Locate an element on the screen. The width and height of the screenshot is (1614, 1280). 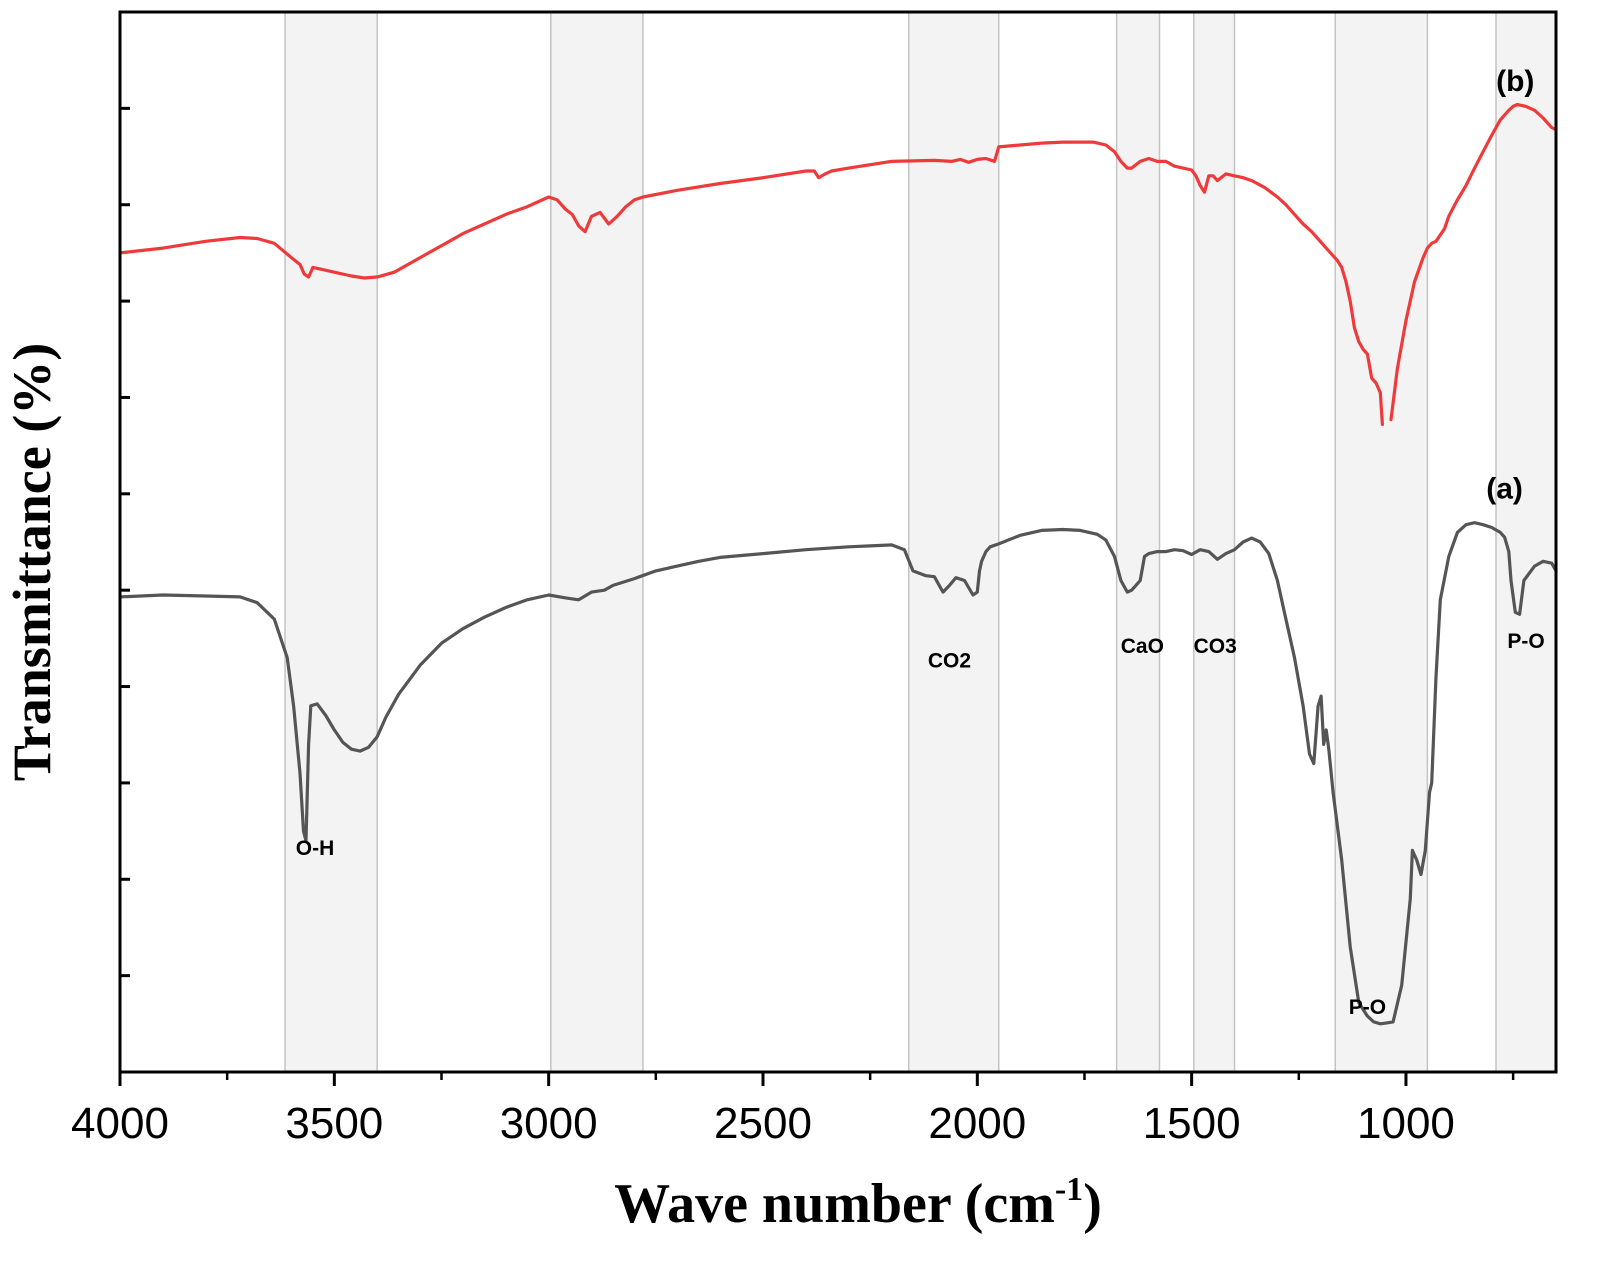
x-axis-title: Wave number (cm-1) is located at coordinates (858, 1203).